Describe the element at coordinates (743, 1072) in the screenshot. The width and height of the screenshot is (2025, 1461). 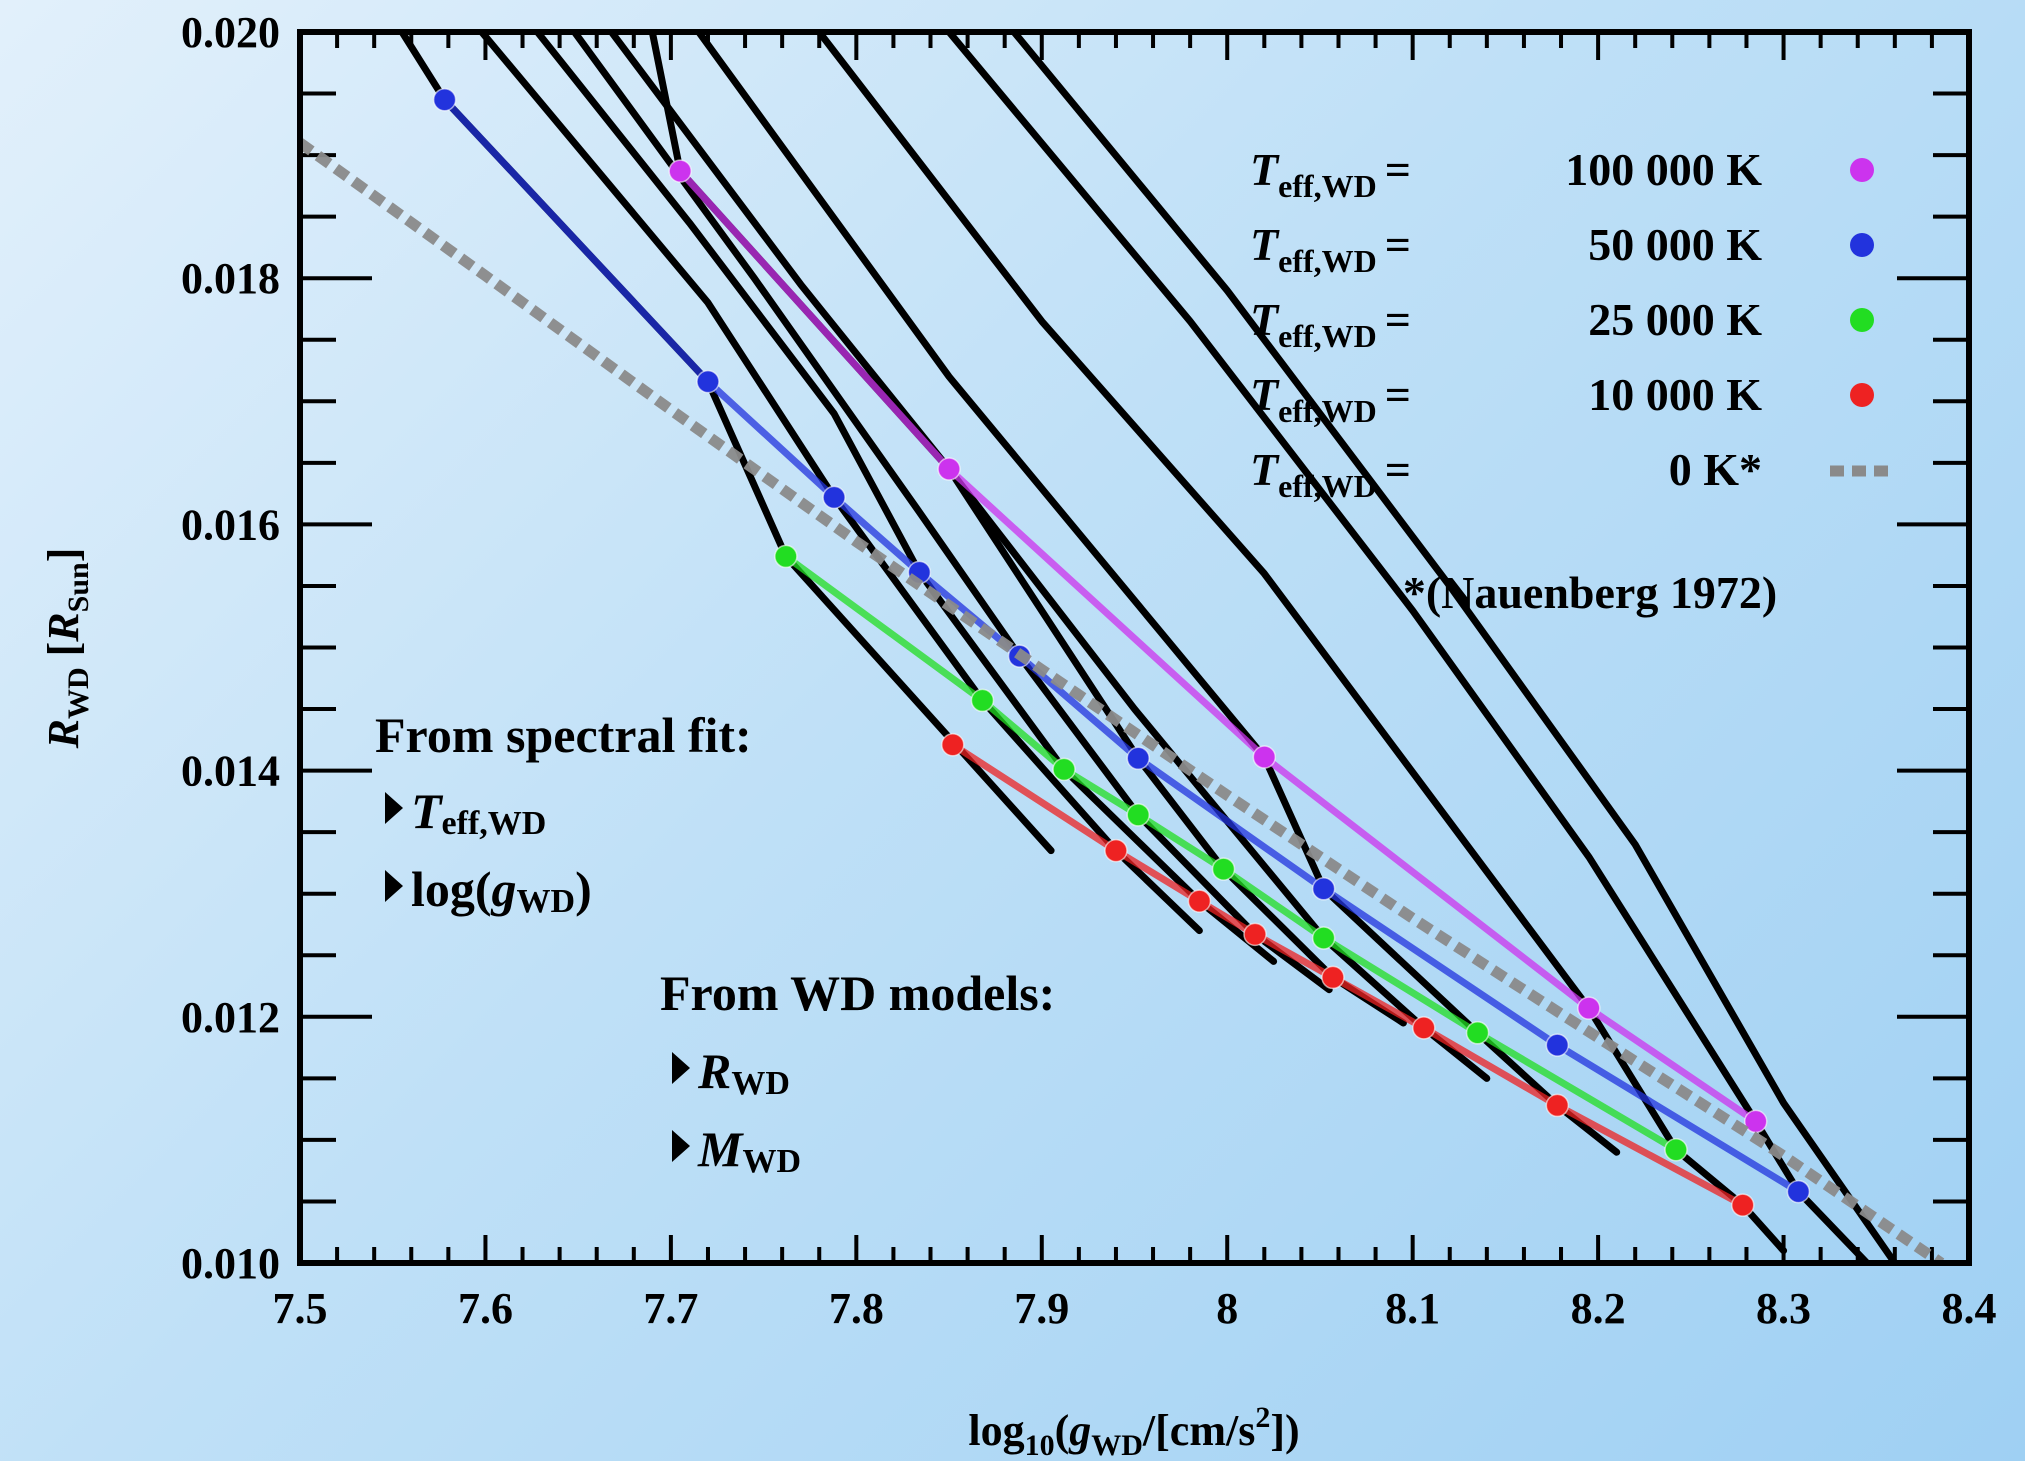
I see `annotation-item: RWD` at that location.